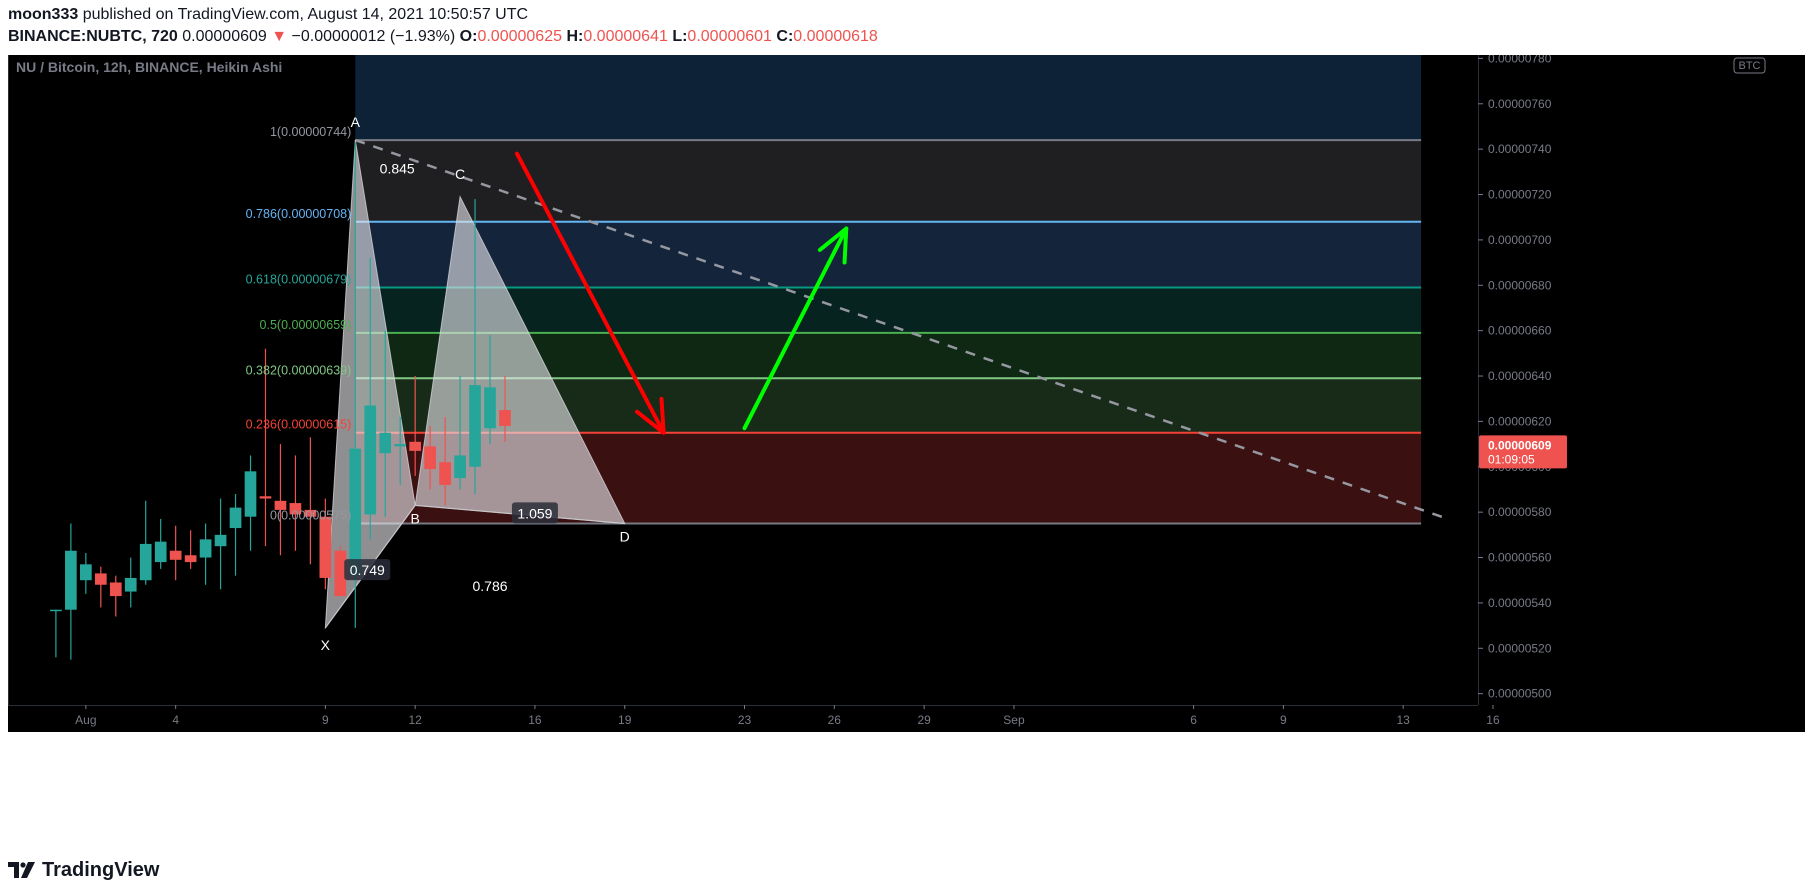 The image size is (1805, 895). Describe the element at coordinates (1014, 720) in the screenshot. I see `time-tick-label: Sep` at that location.